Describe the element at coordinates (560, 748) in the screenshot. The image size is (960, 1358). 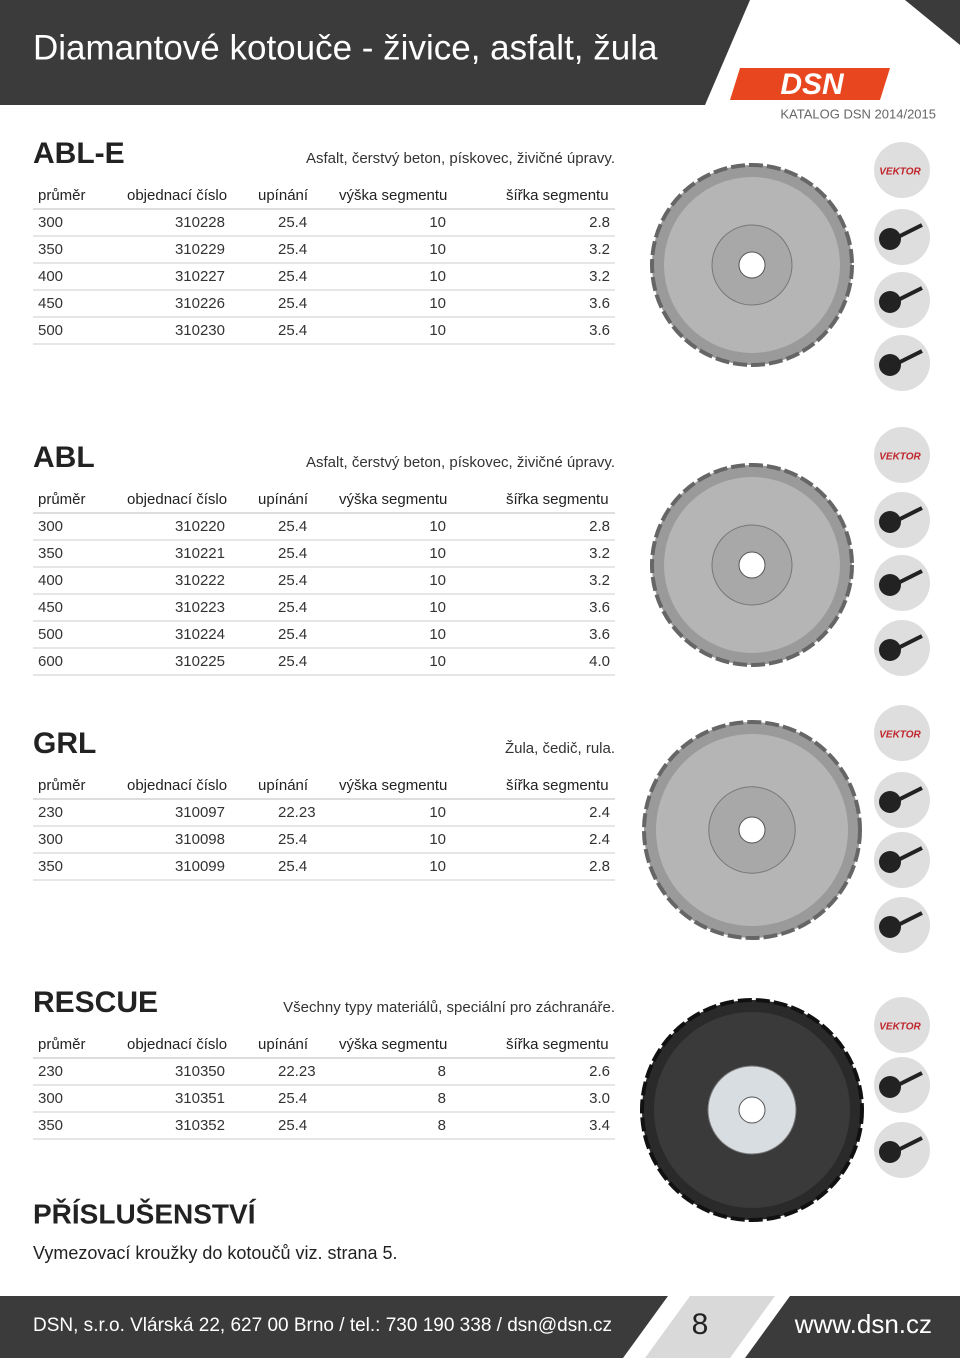
I see `section-description: Žula, čedič, rula.` at that location.